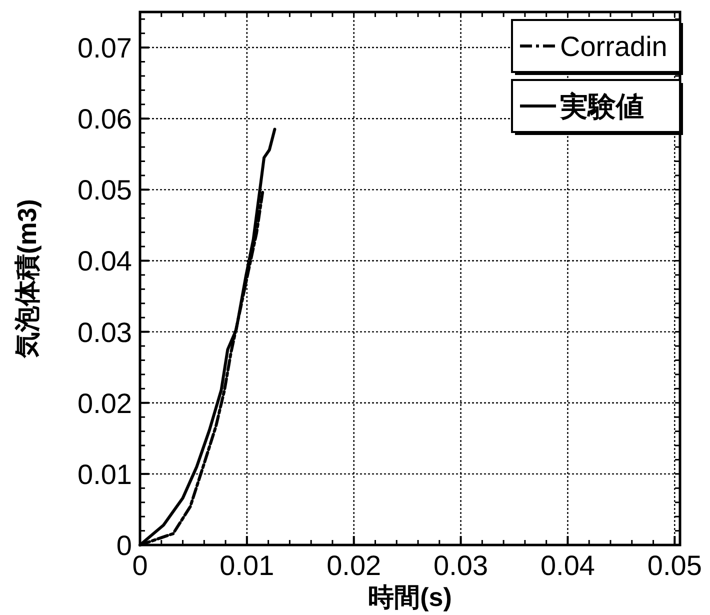  What do you see at coordinates (410, 597) in the screenshot?
I see `x-axis-title: 時間(s)` at bounding box center [410, 597].